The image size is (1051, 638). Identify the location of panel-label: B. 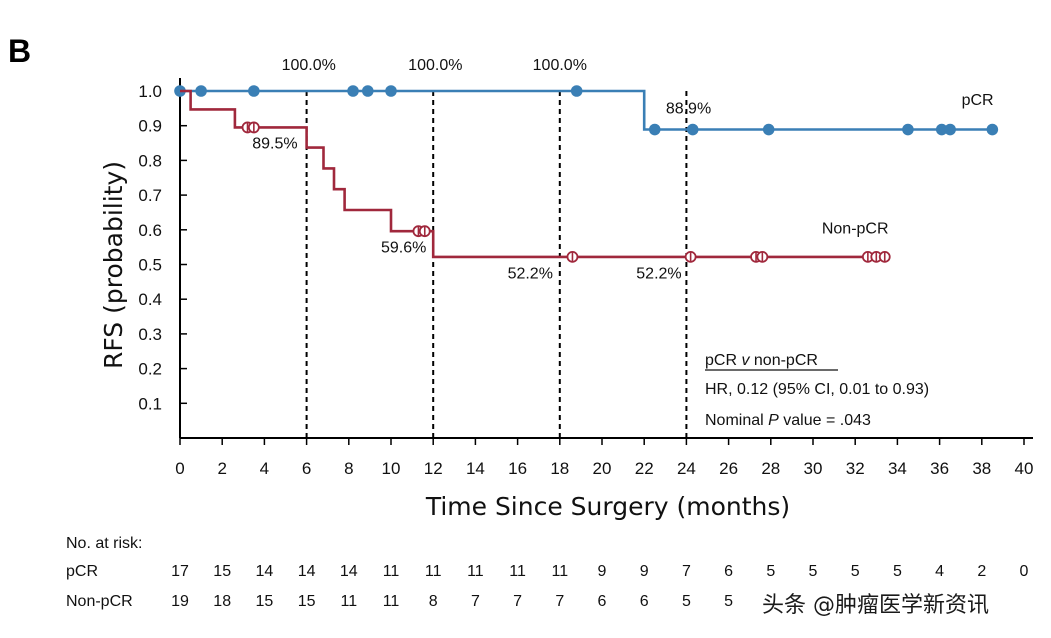
(19, 51).